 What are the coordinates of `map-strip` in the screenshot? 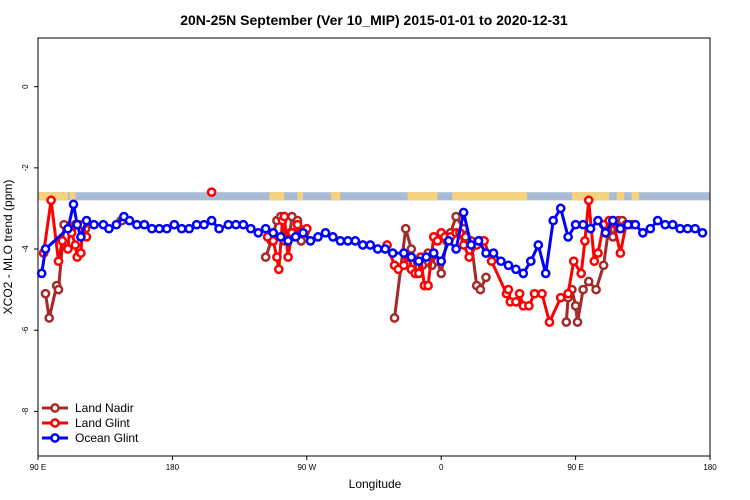 It's located at (374, 196).